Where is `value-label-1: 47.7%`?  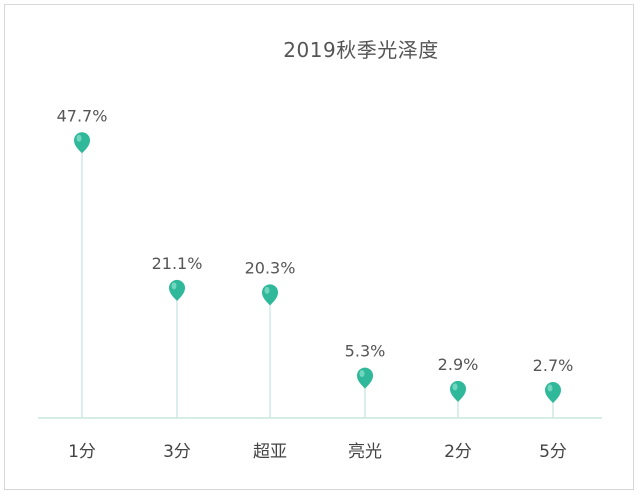
value-label-1: 47.7% is located at coordinates (82, 115).